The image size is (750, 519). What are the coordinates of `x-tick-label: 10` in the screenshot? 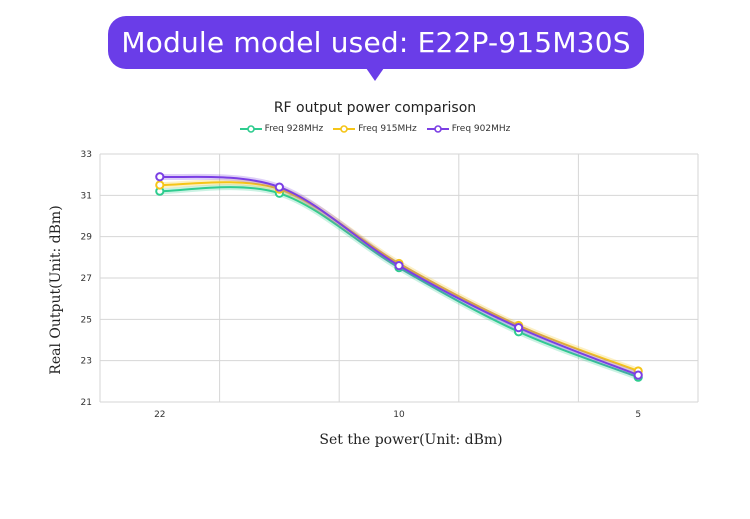 It's located at (399, 415).